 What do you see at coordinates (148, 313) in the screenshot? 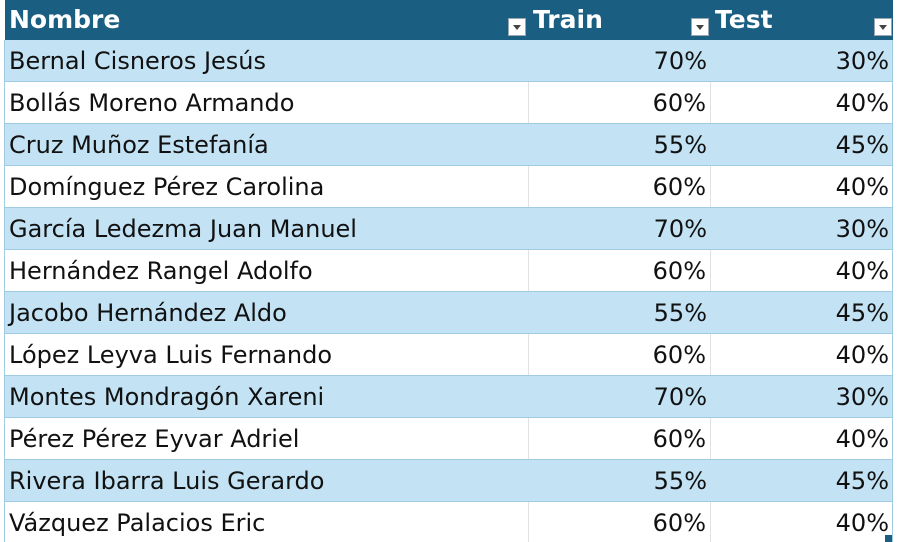
I see `cell-nombre: Jacobo Hernández Aldo` at bounding box center [148, 313].